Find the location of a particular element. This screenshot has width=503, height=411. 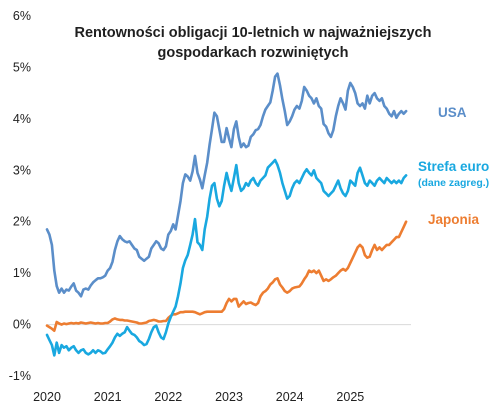

x-tick-label: 2024 is located at coordinates (290, 397).